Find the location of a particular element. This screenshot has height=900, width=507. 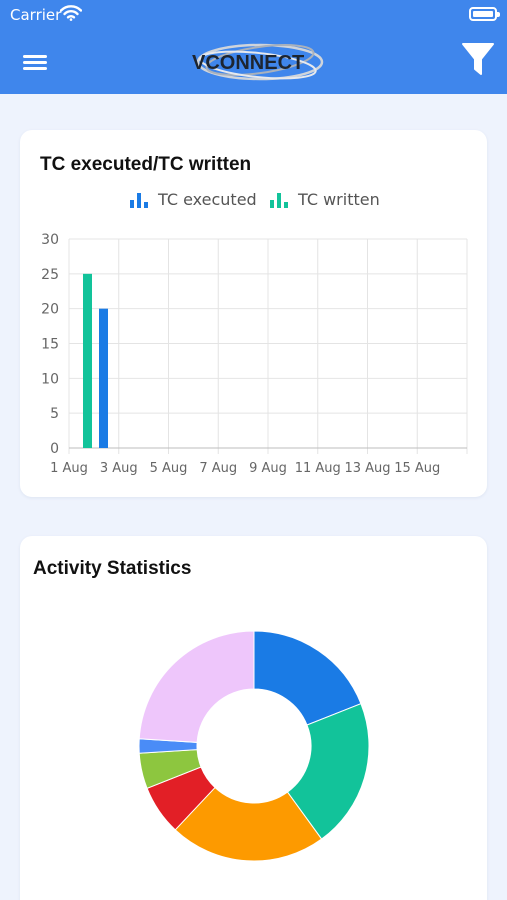

bar-tc-written is located at coordinates (87, 360).